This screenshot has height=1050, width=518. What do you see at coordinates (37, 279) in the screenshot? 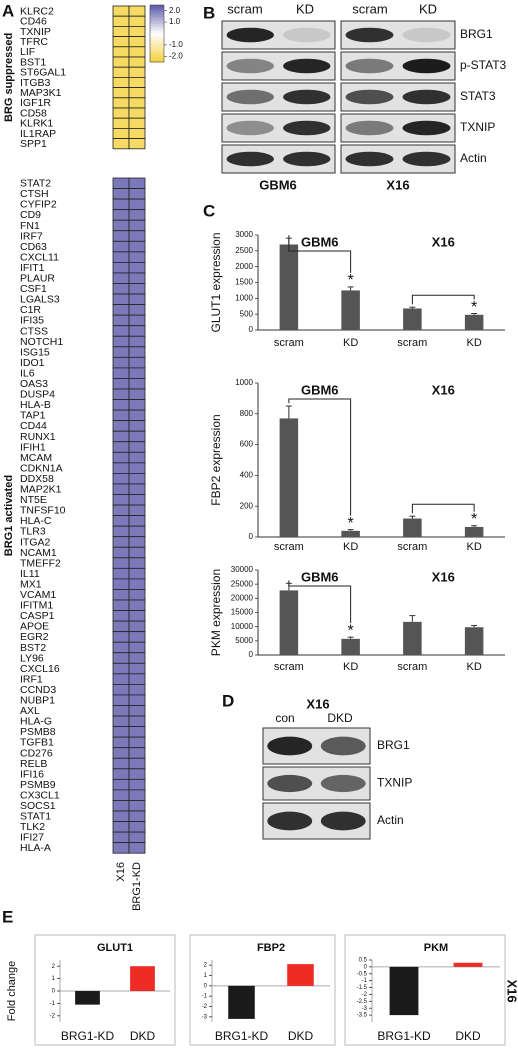
I see `gene-label: PLAUR` at bounding box center [37, 279].